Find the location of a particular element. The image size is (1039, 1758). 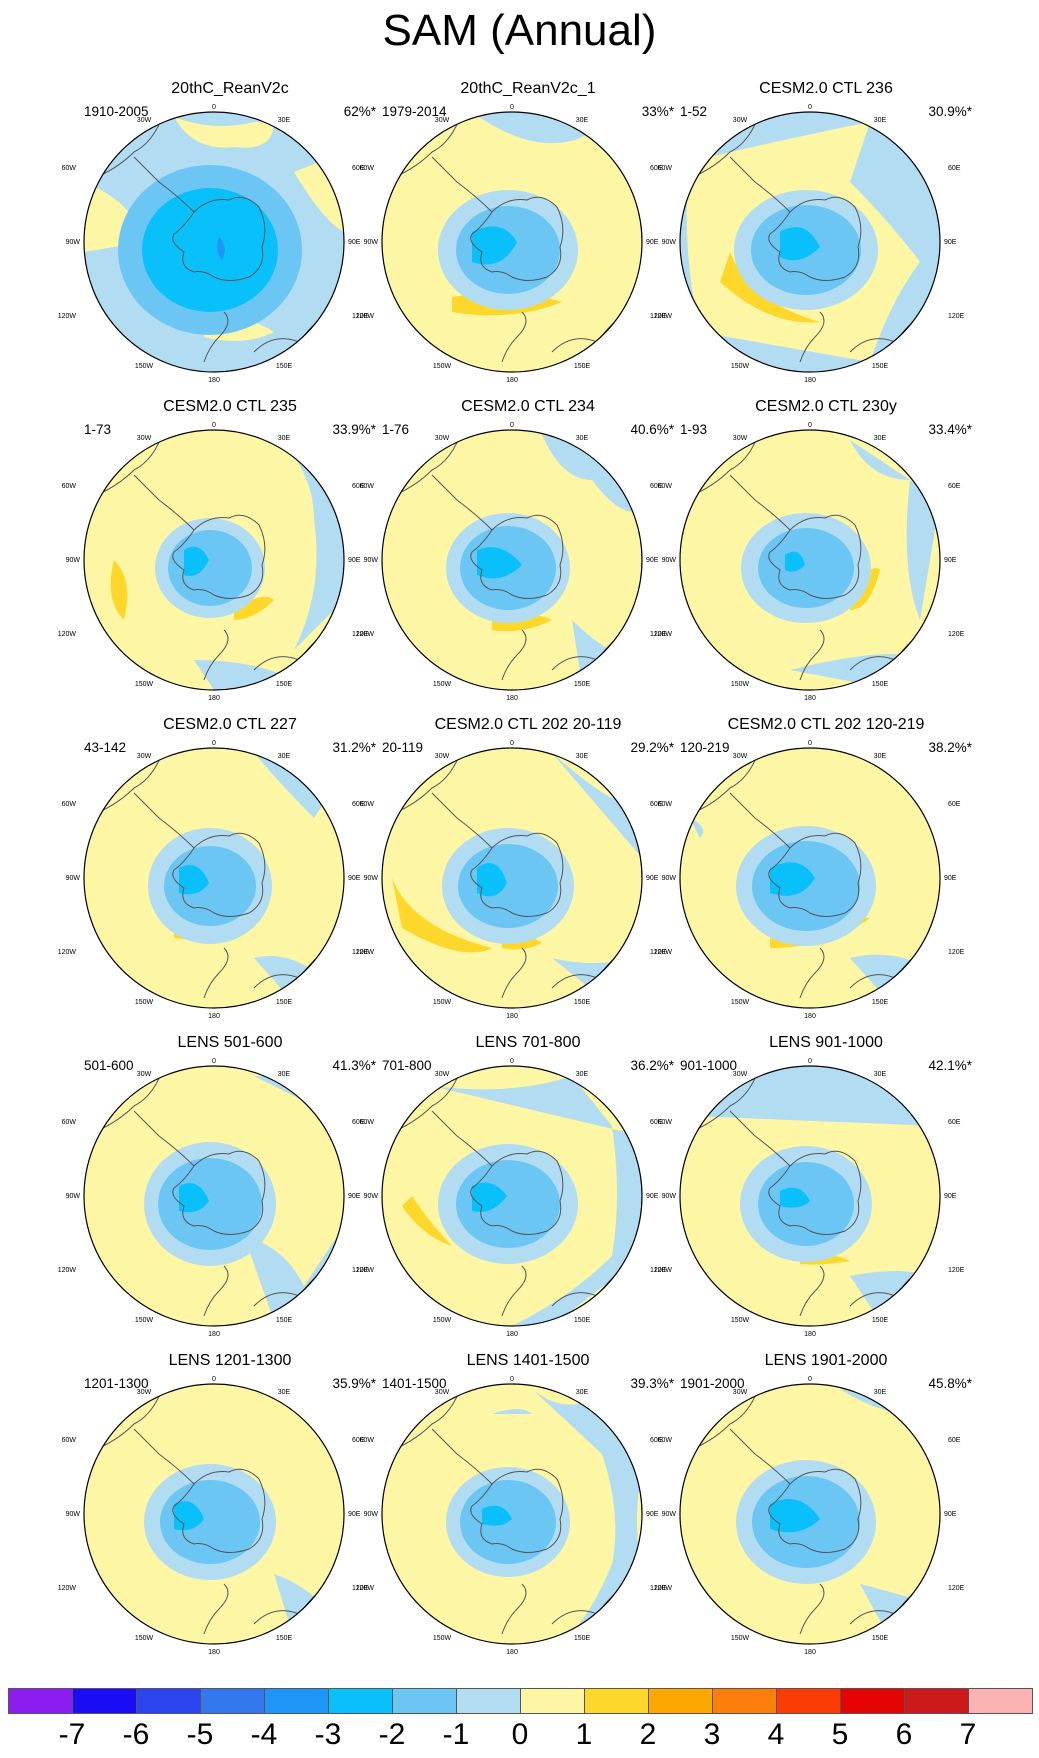

panel-variance-percent: 40.6%* is located at coordinates (652, 429).